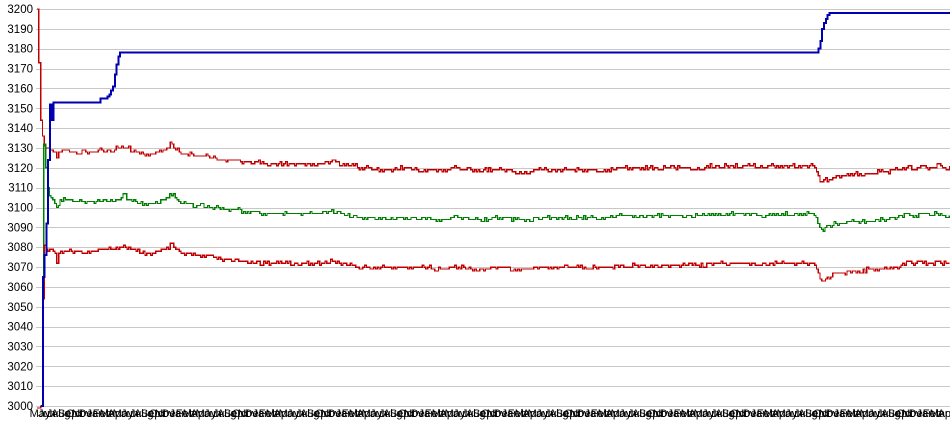  Describe the element at coordinates (20, 367) in the screenshot. I see `y-tick-label: 3020` at that location.